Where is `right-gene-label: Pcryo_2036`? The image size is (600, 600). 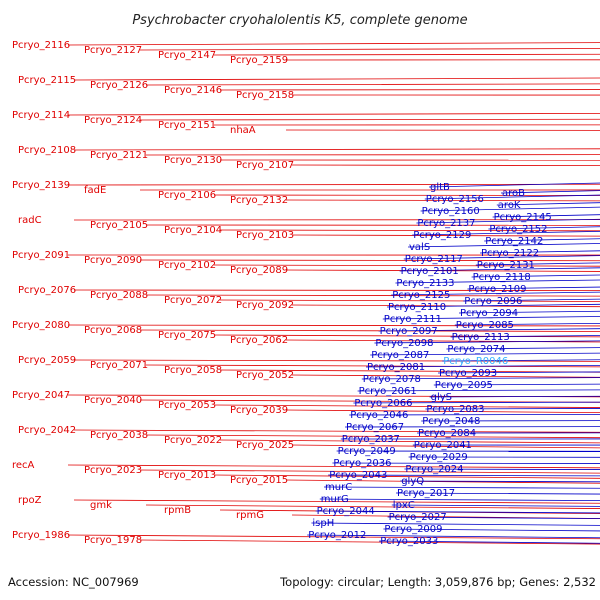 right-gene-label: Pcryo_2036 is located at coordinates (362, 463).